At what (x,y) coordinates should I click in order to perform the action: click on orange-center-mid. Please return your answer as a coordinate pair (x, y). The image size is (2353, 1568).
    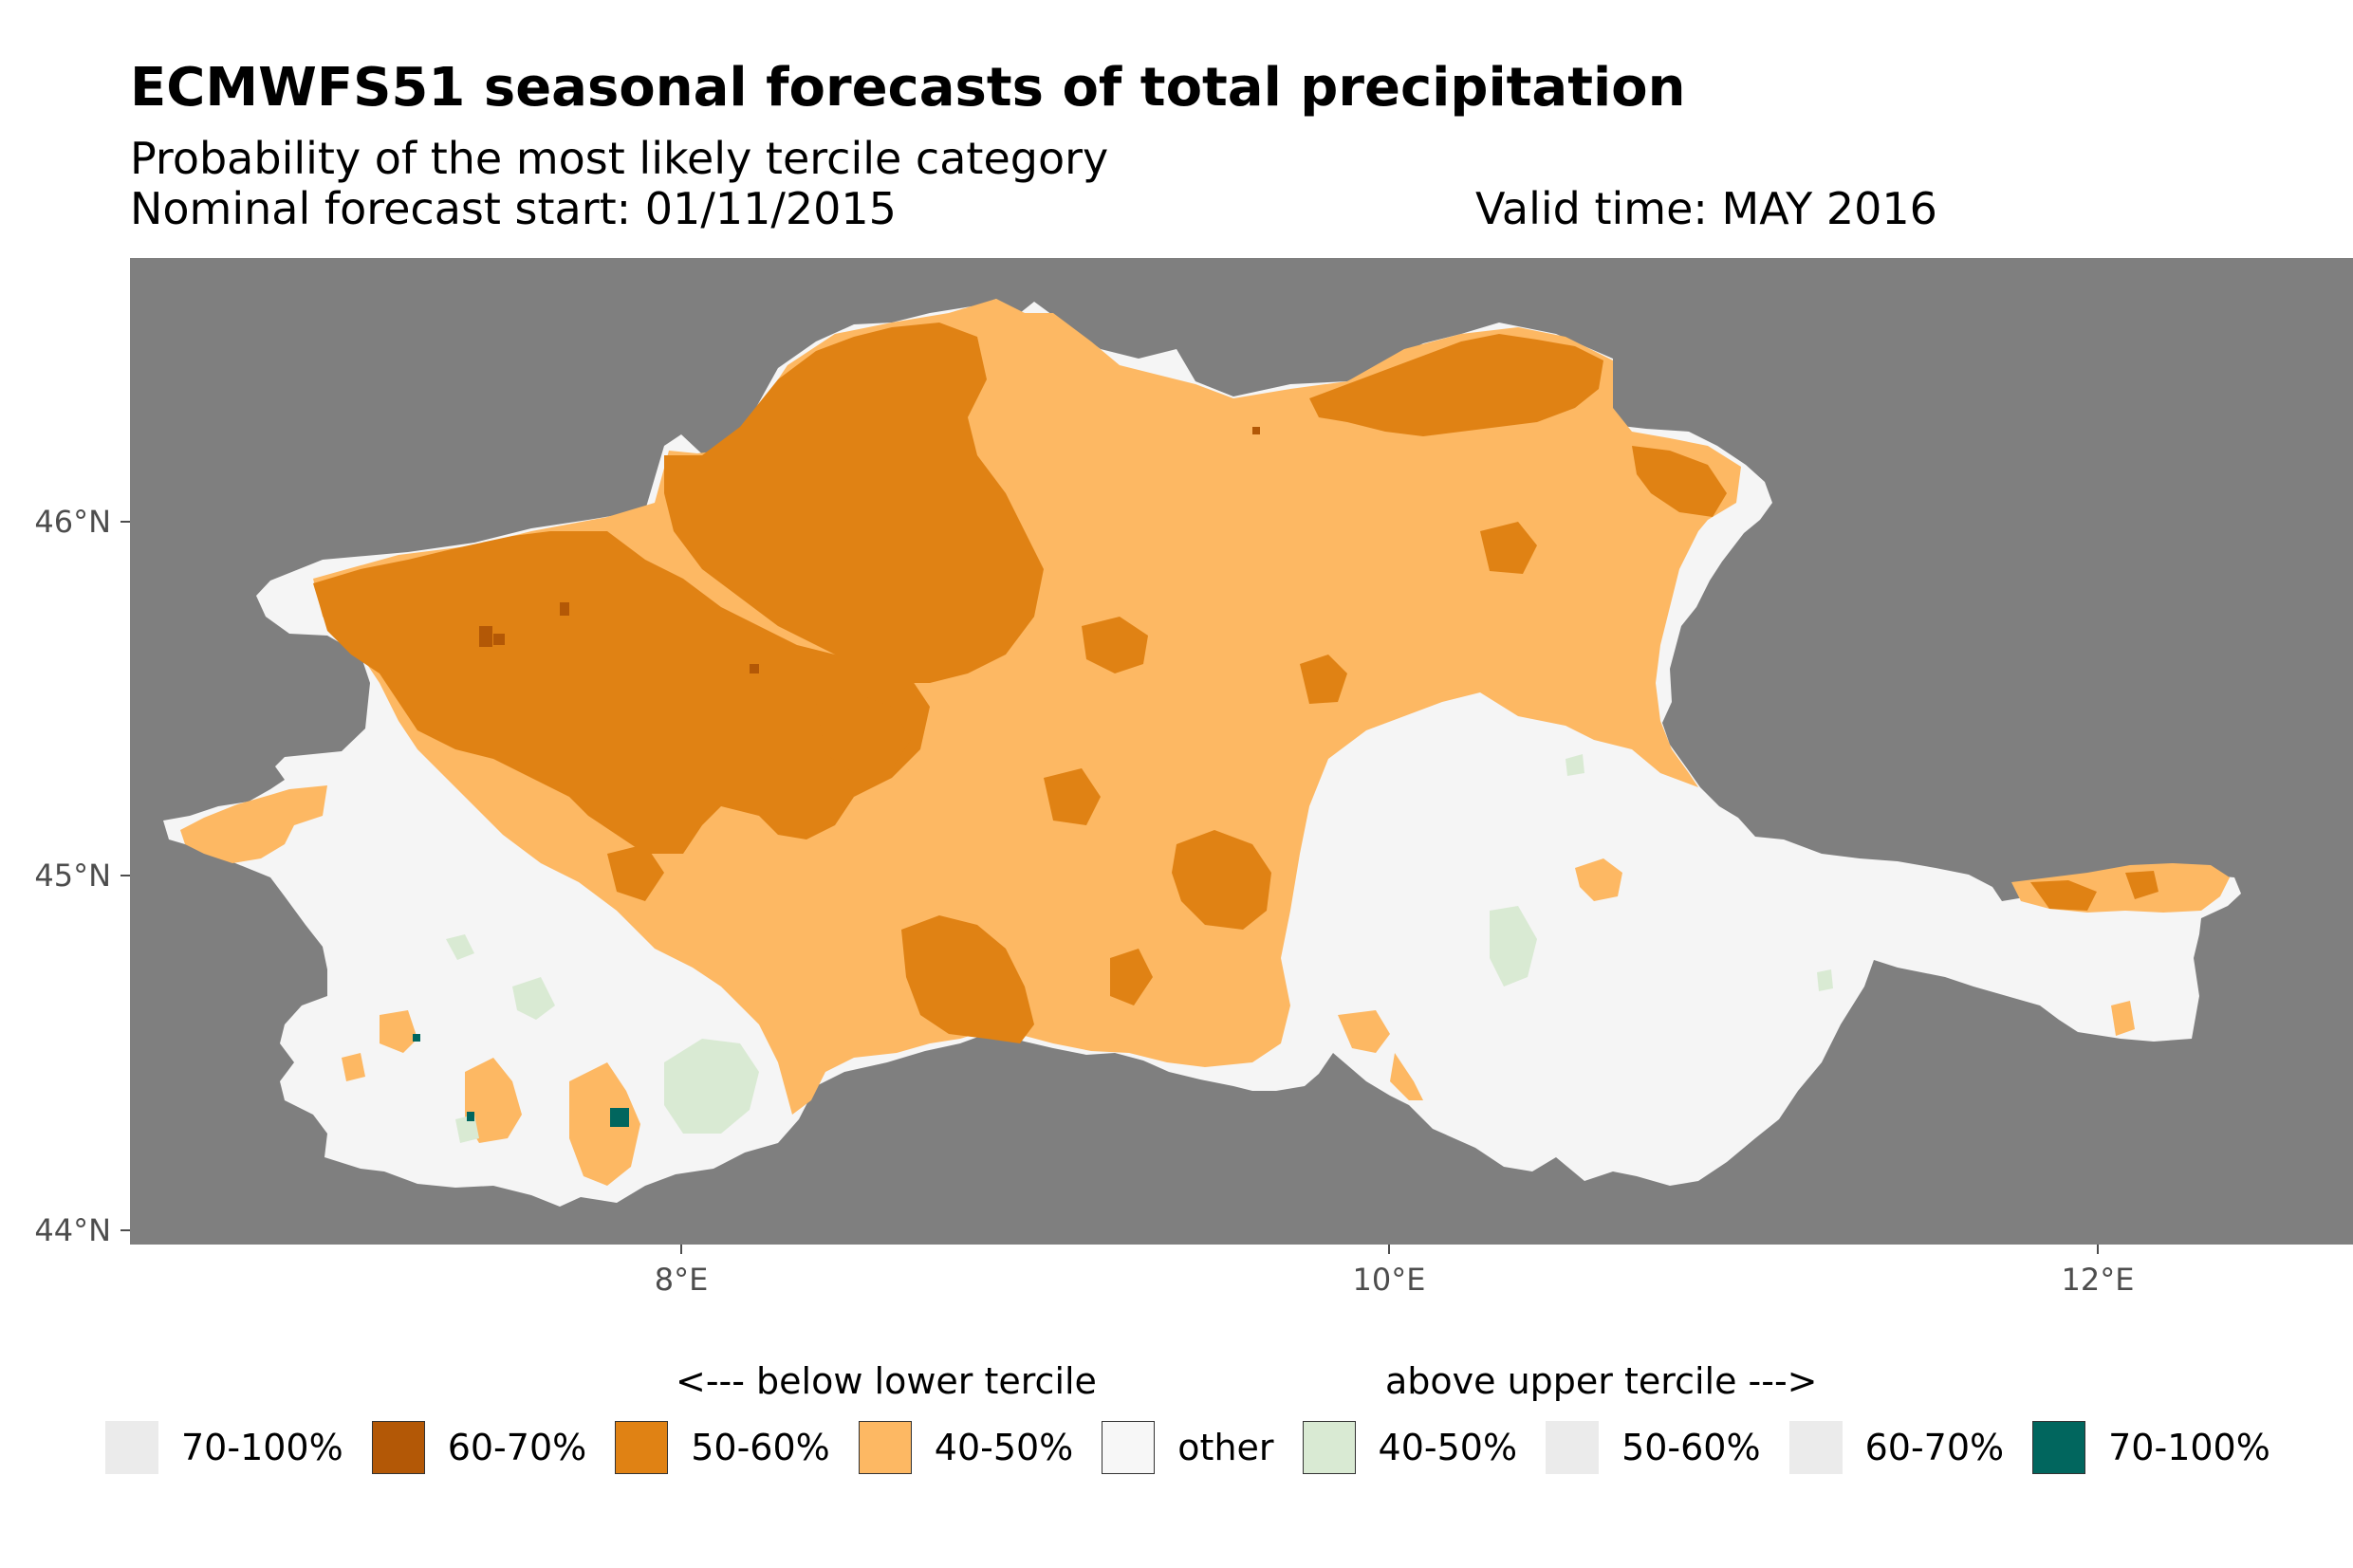
    Looking at the image, I should click on (863, 733).